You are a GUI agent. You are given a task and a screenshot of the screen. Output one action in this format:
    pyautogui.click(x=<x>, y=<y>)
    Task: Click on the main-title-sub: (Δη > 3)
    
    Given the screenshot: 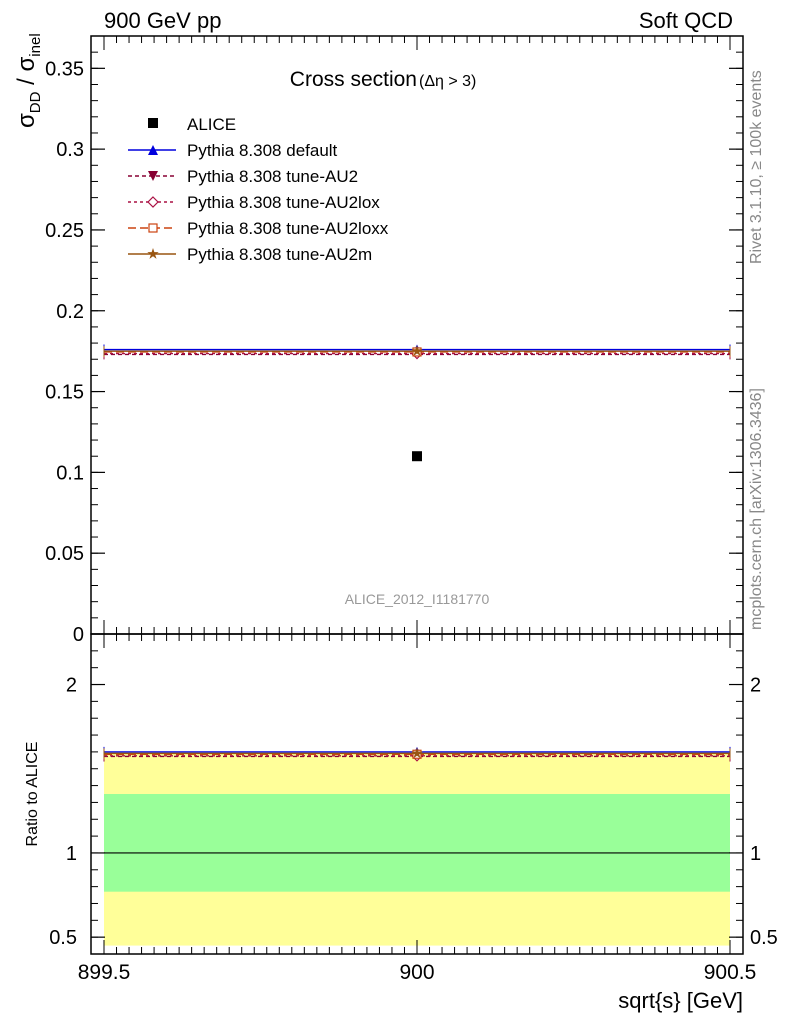 What is the action you would take?
    pyautogui.click(x=447, y=81)
    